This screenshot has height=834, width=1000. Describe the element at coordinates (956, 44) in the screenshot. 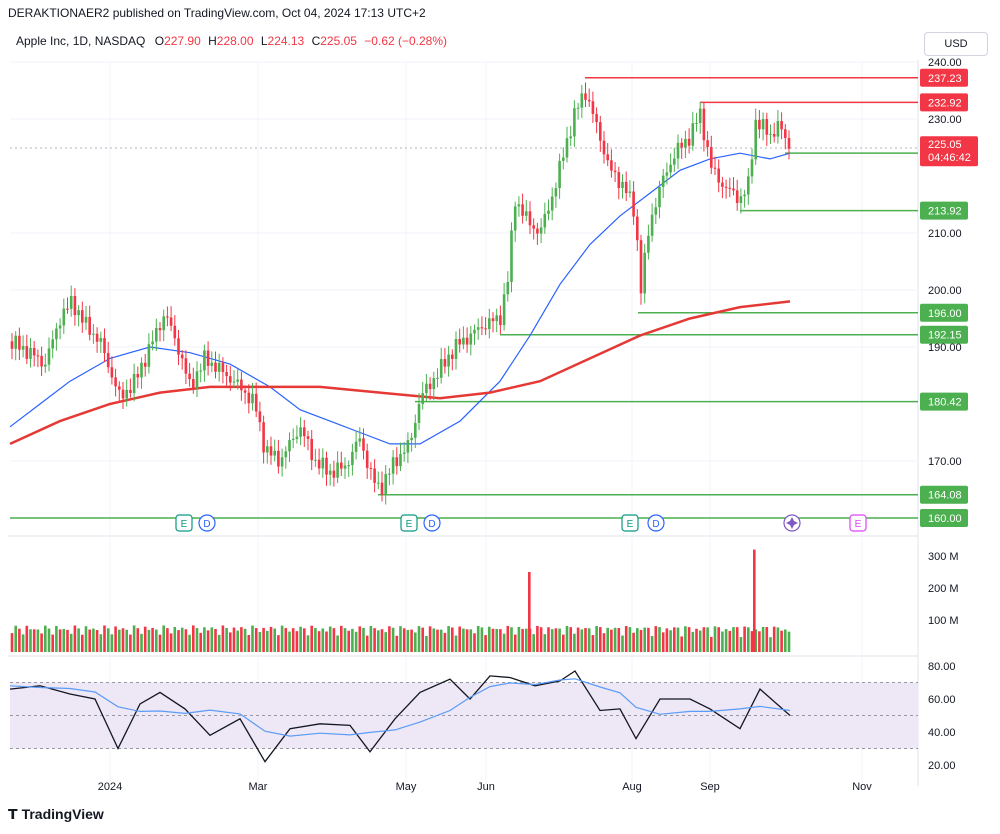

I see `currency-button: USD` at that location.